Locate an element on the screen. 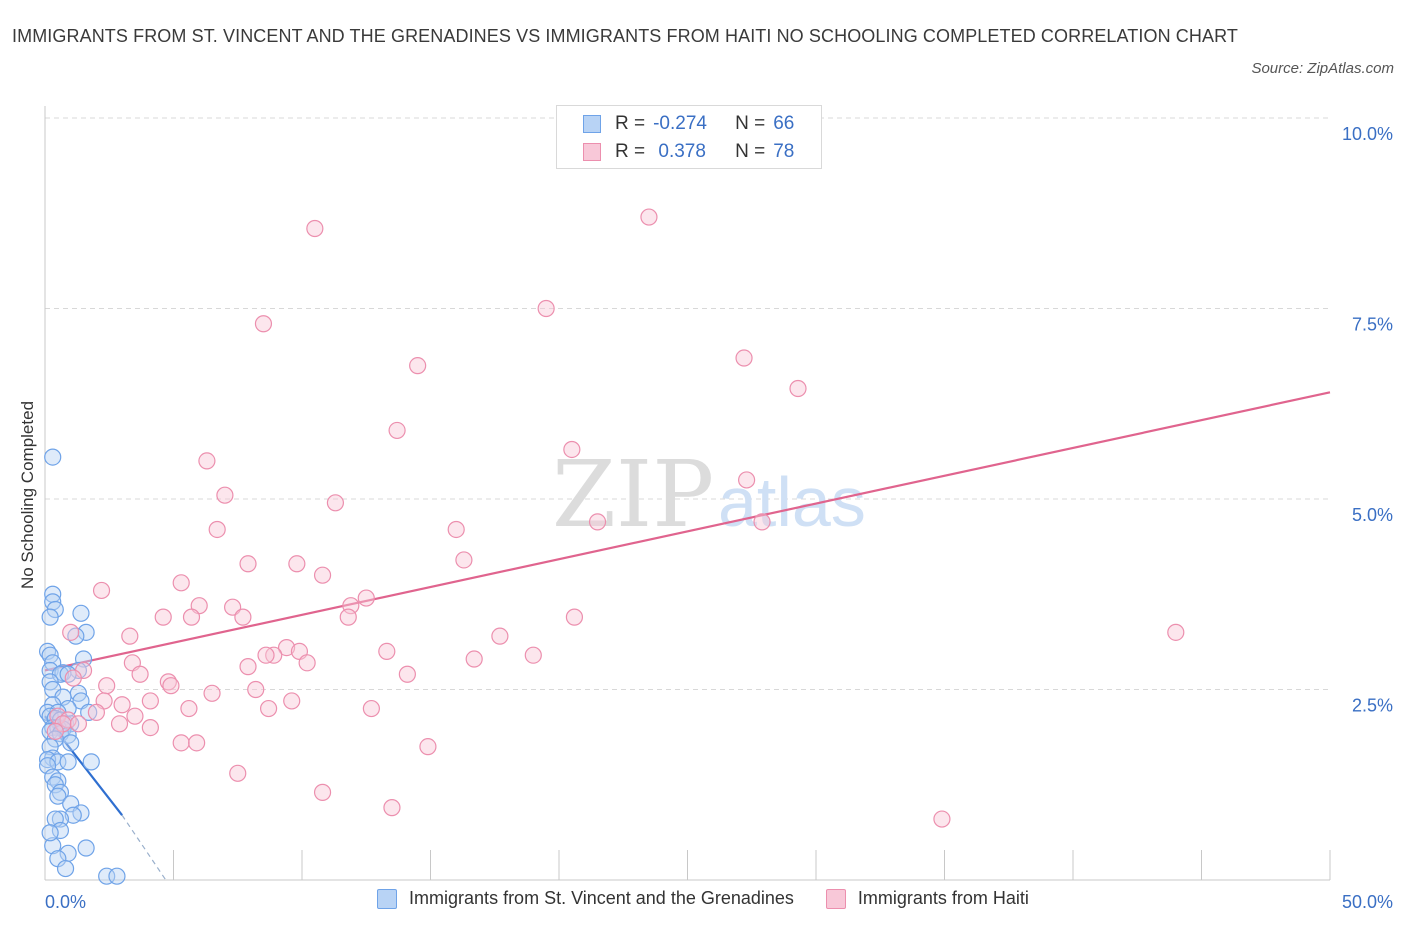 The image size is (1406, 930). legend-label: Immigrants from Haiti is located at coordinates (943, 898).